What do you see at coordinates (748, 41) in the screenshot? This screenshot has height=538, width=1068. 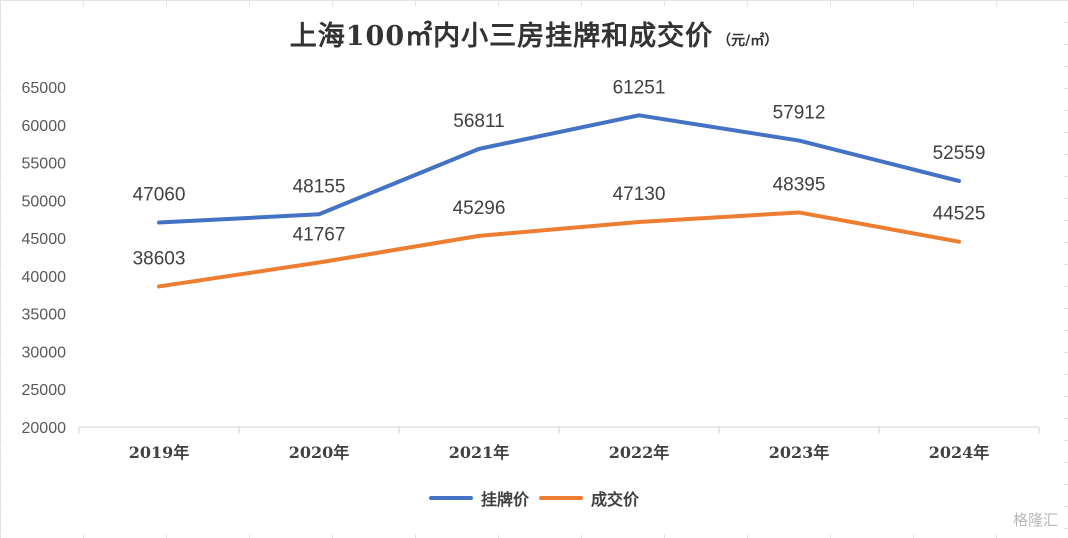 I see `chart-unit: （元/㎡）` at bounding box center [748, 41].